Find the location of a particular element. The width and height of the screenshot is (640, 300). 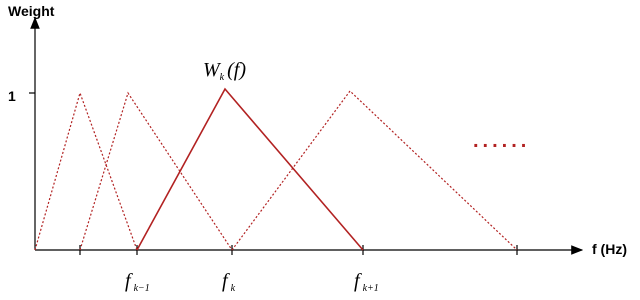

curve-label-main: W is located at coordinates (212, 70).